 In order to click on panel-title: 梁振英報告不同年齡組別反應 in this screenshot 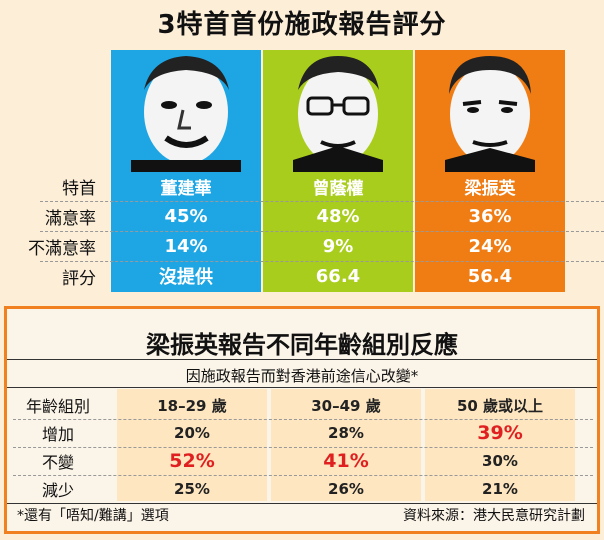, I will do `click(302, 345)`.